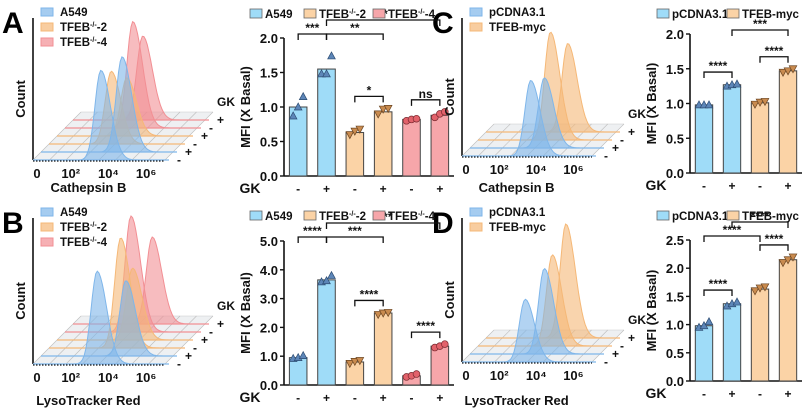  What do you see at coordinates (412, 216) in the screenshot?
I see `legend-label: TFEB-/--4` at bounding box center [412, 216].